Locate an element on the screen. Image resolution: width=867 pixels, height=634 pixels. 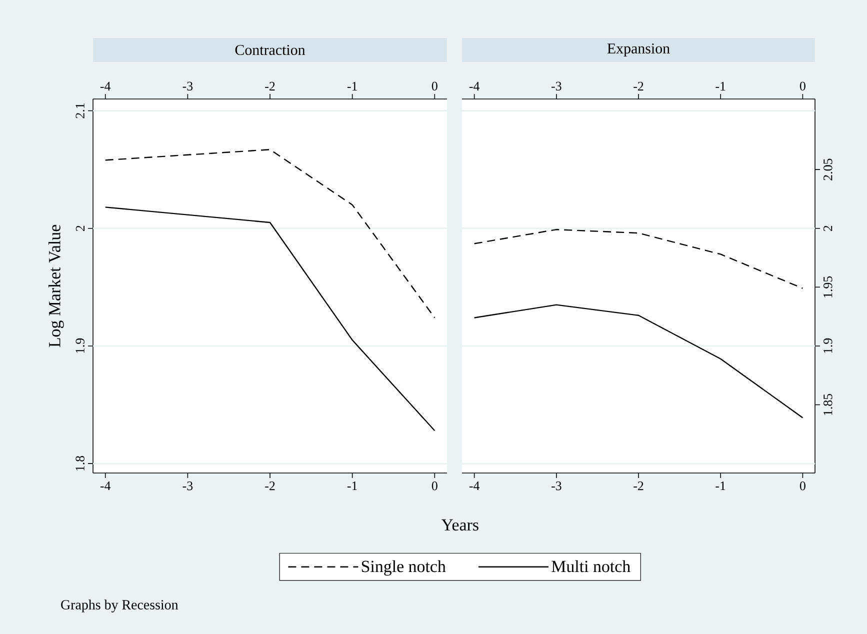
y-tick-label: 2.1 is located at coordinates (80, 110).